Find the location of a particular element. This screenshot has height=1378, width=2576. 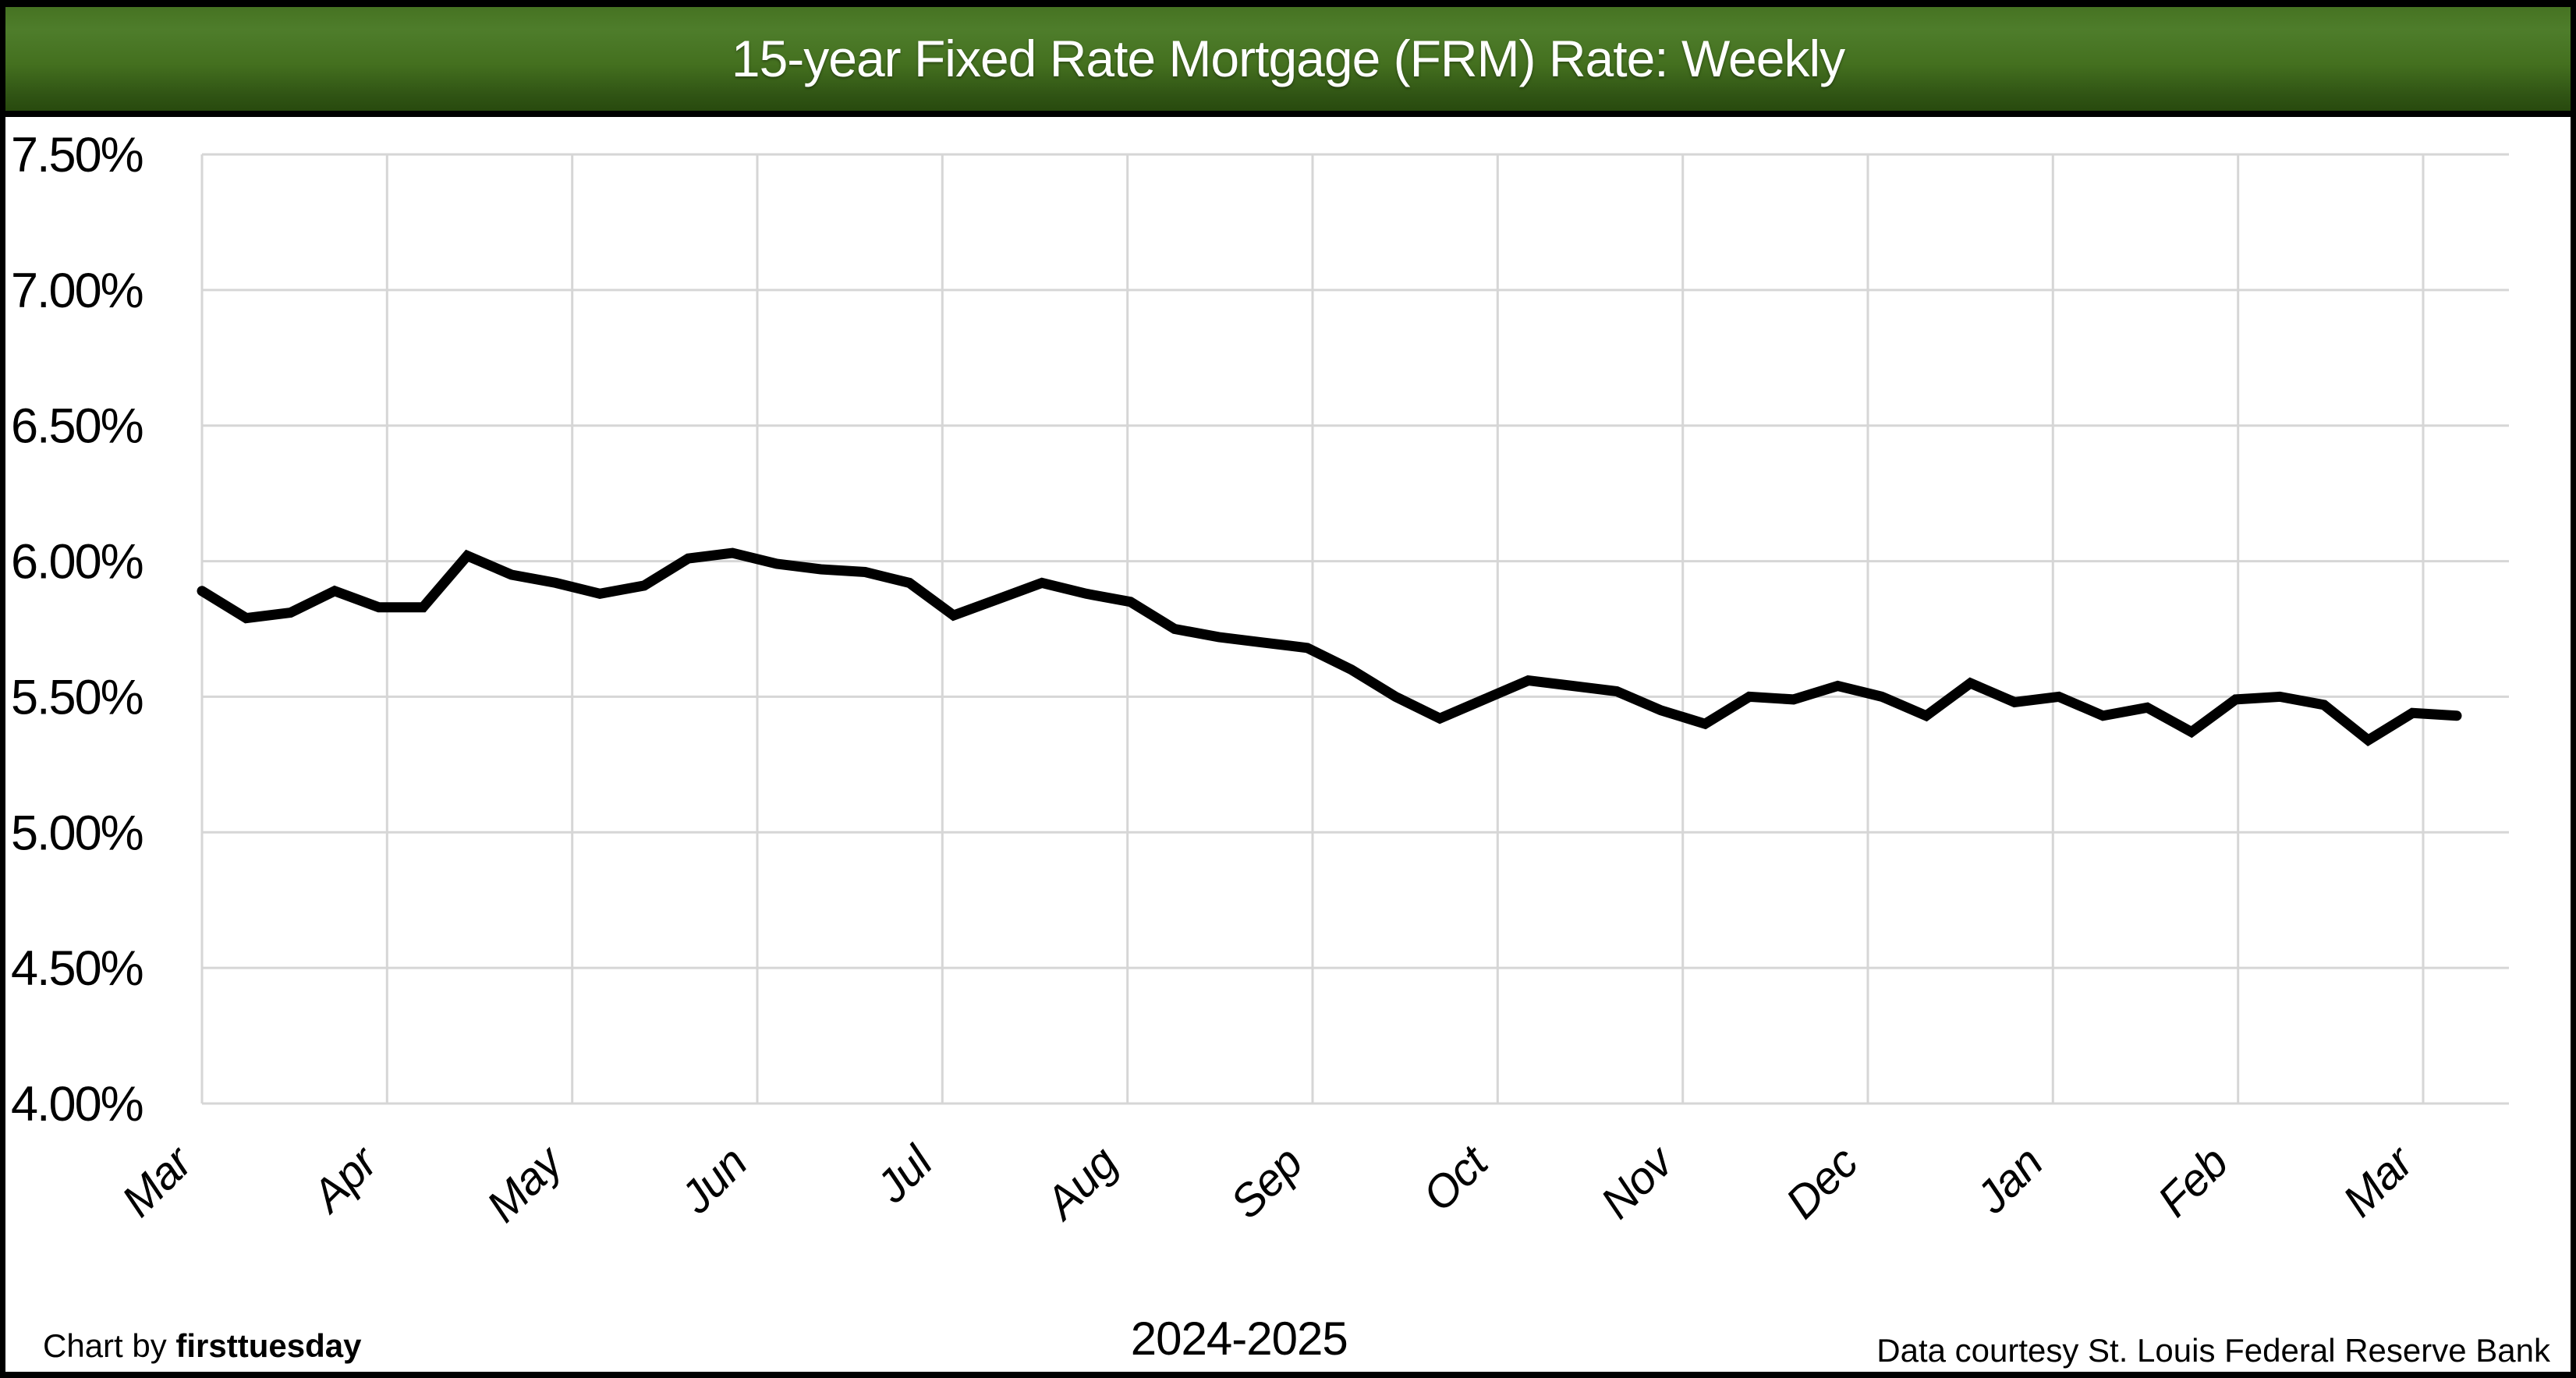

frm-rate-polyline is located at coordinates (1329, 647).